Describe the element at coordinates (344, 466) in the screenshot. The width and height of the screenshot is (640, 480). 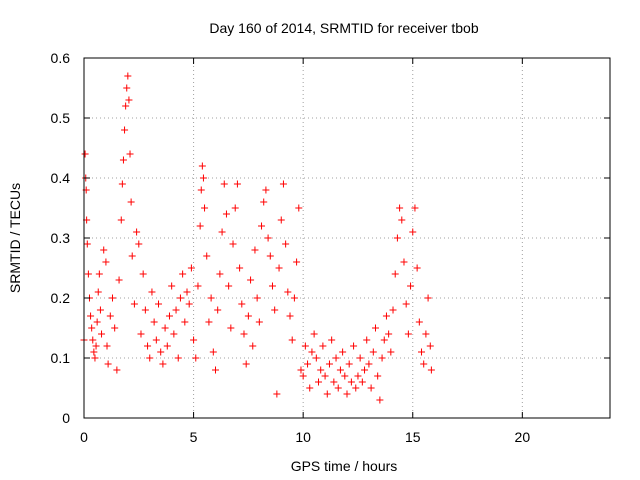
I see `x-axis-label: GPS time / hours` at that location.